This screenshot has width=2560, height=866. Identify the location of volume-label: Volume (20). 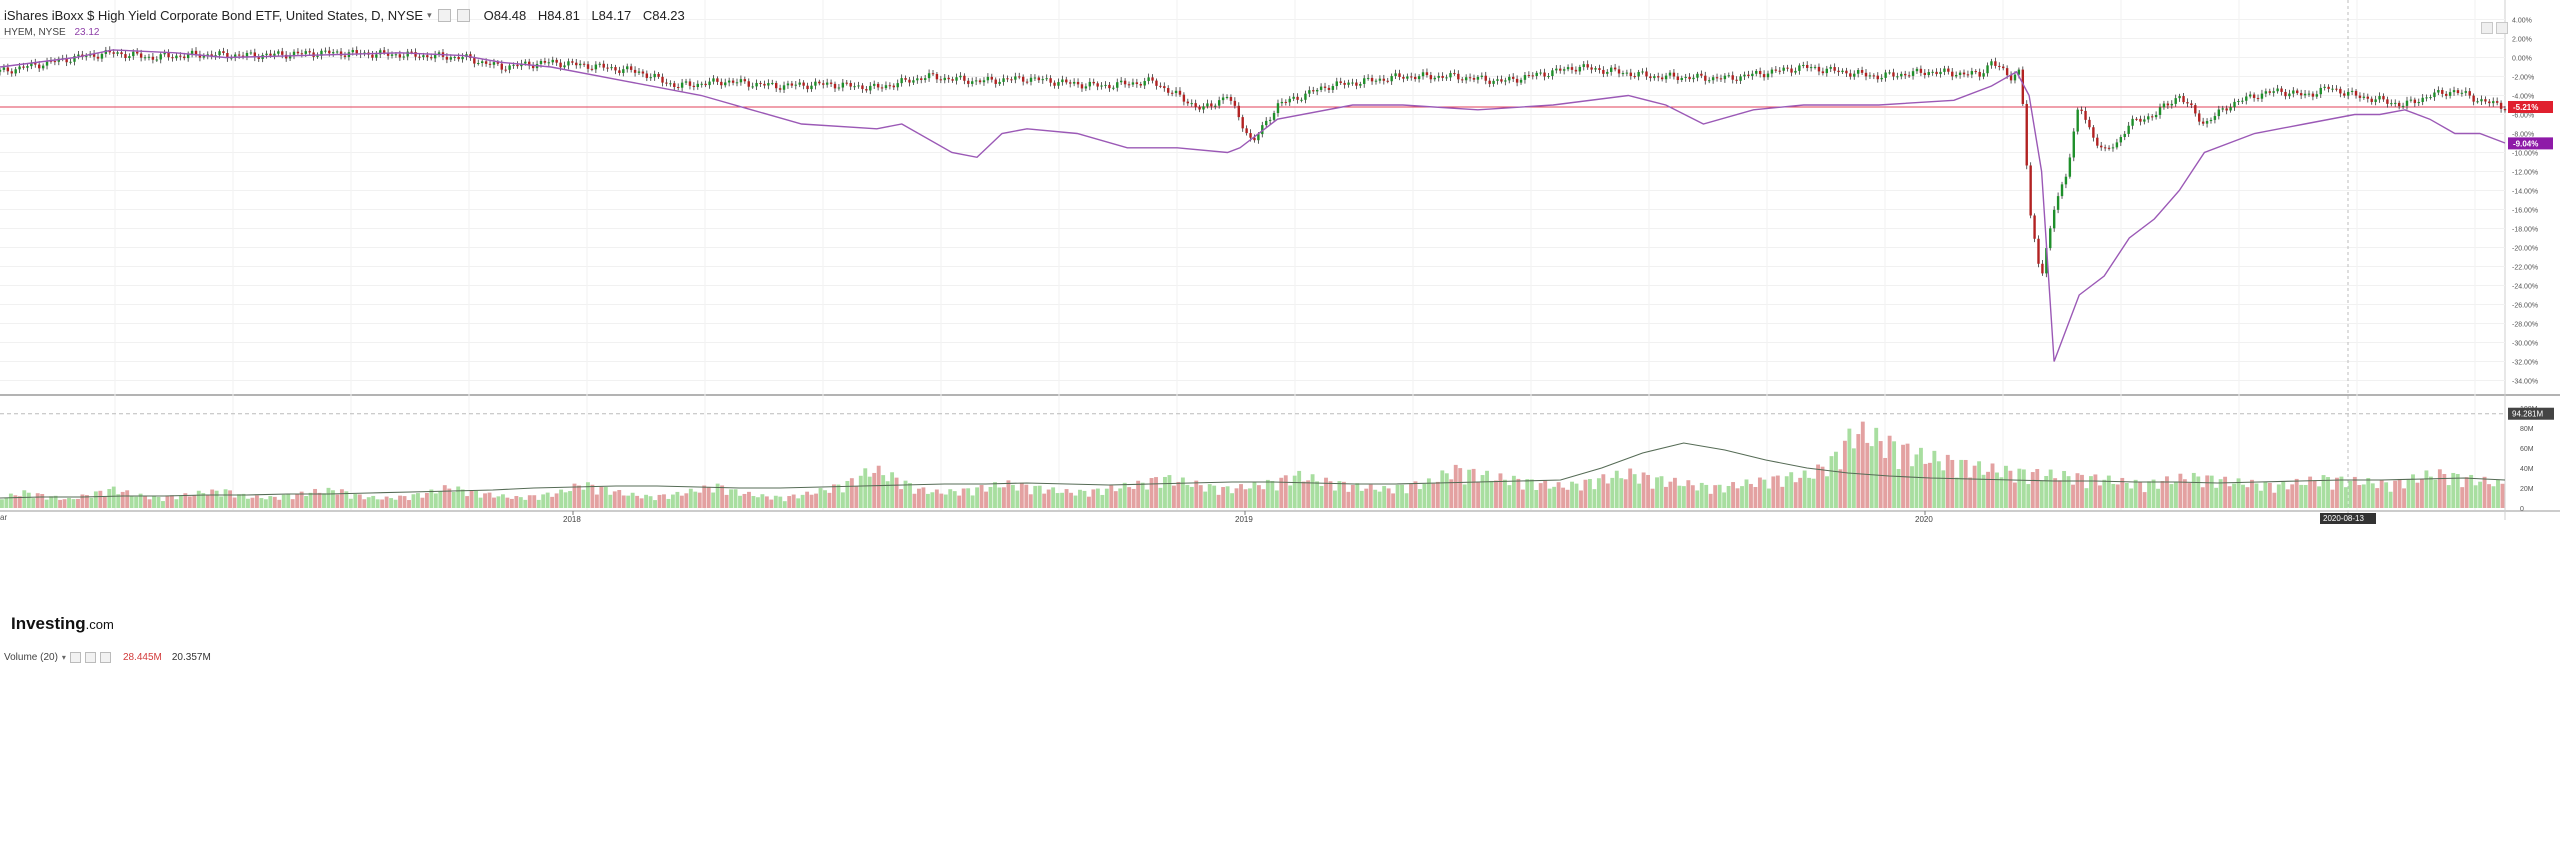
(31, 657).